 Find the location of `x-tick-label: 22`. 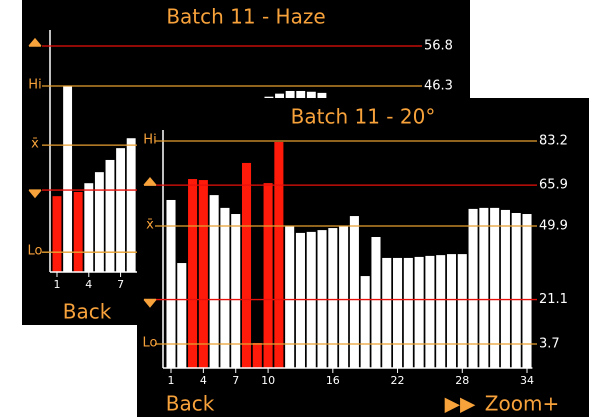

x-tick-label: 22 is located at coordinates (398, 380).